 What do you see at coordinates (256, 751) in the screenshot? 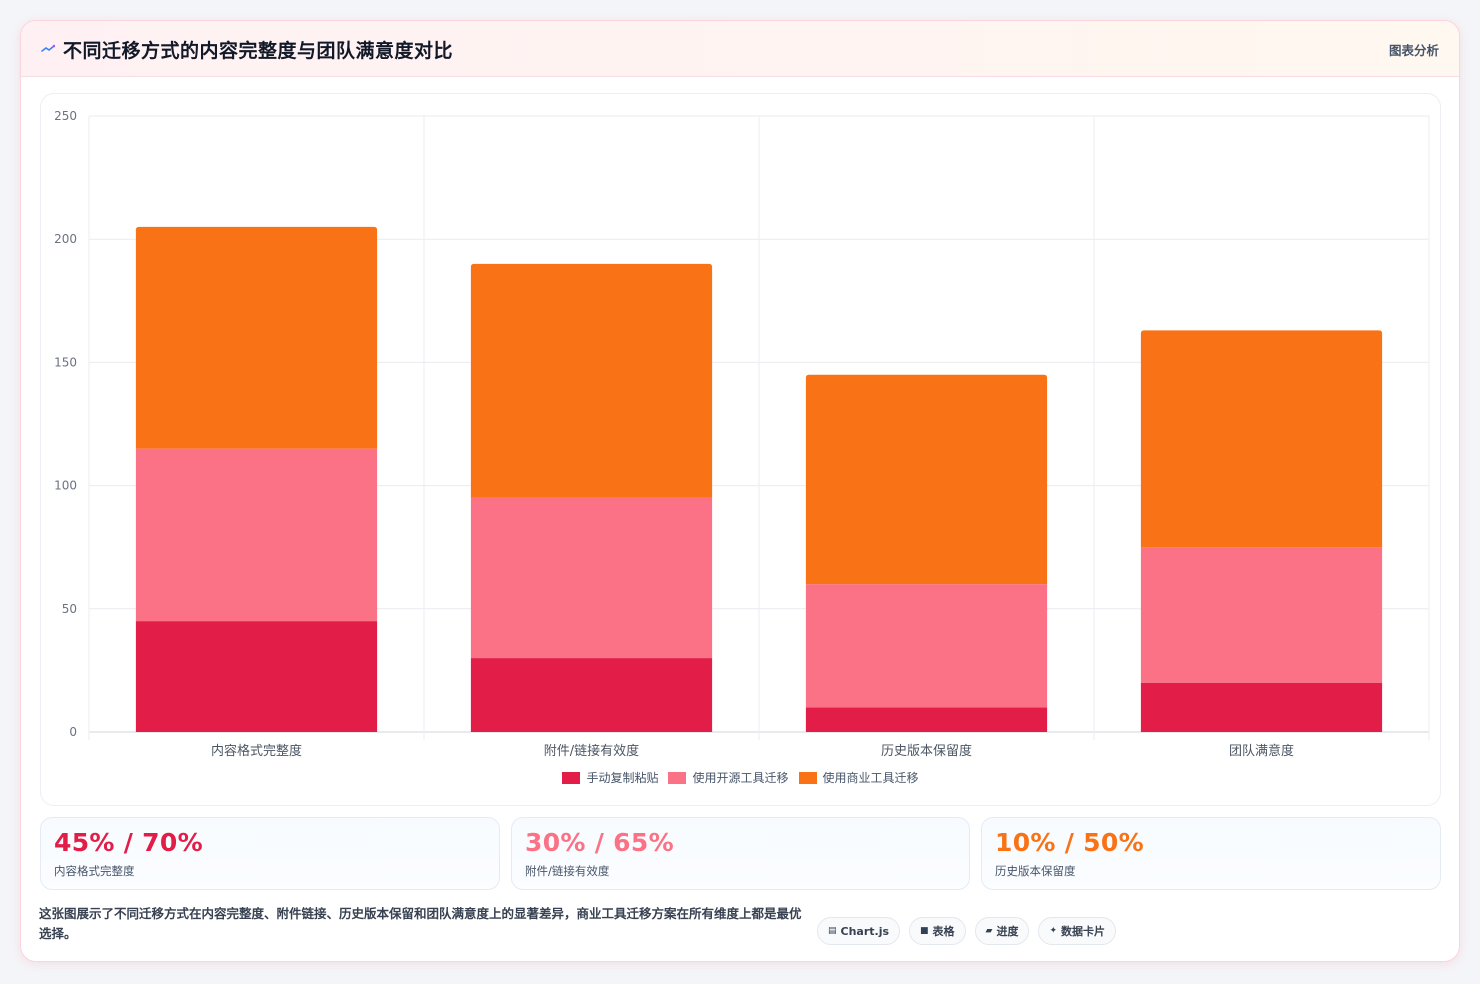
I see `x-tick-label: 内容格式完整度` at bounding box center [256, 751].